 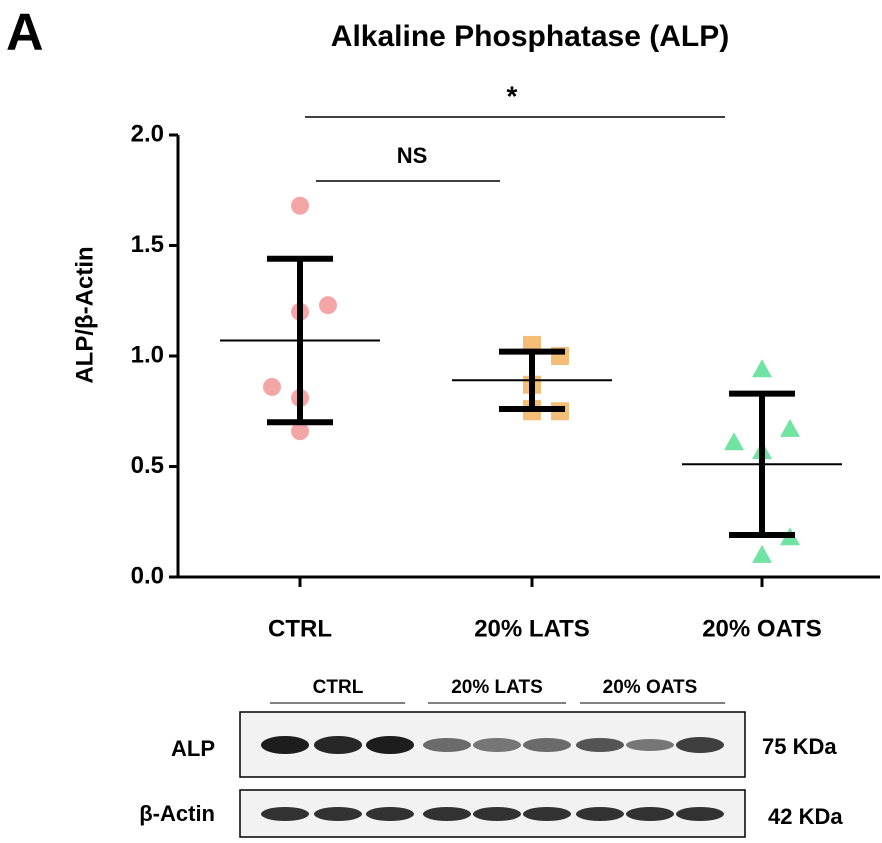 What do you see at coordinates (147, 575) in the screenshot?
I see `y-tick-label: 0.0` at bounding box center [147, 575].